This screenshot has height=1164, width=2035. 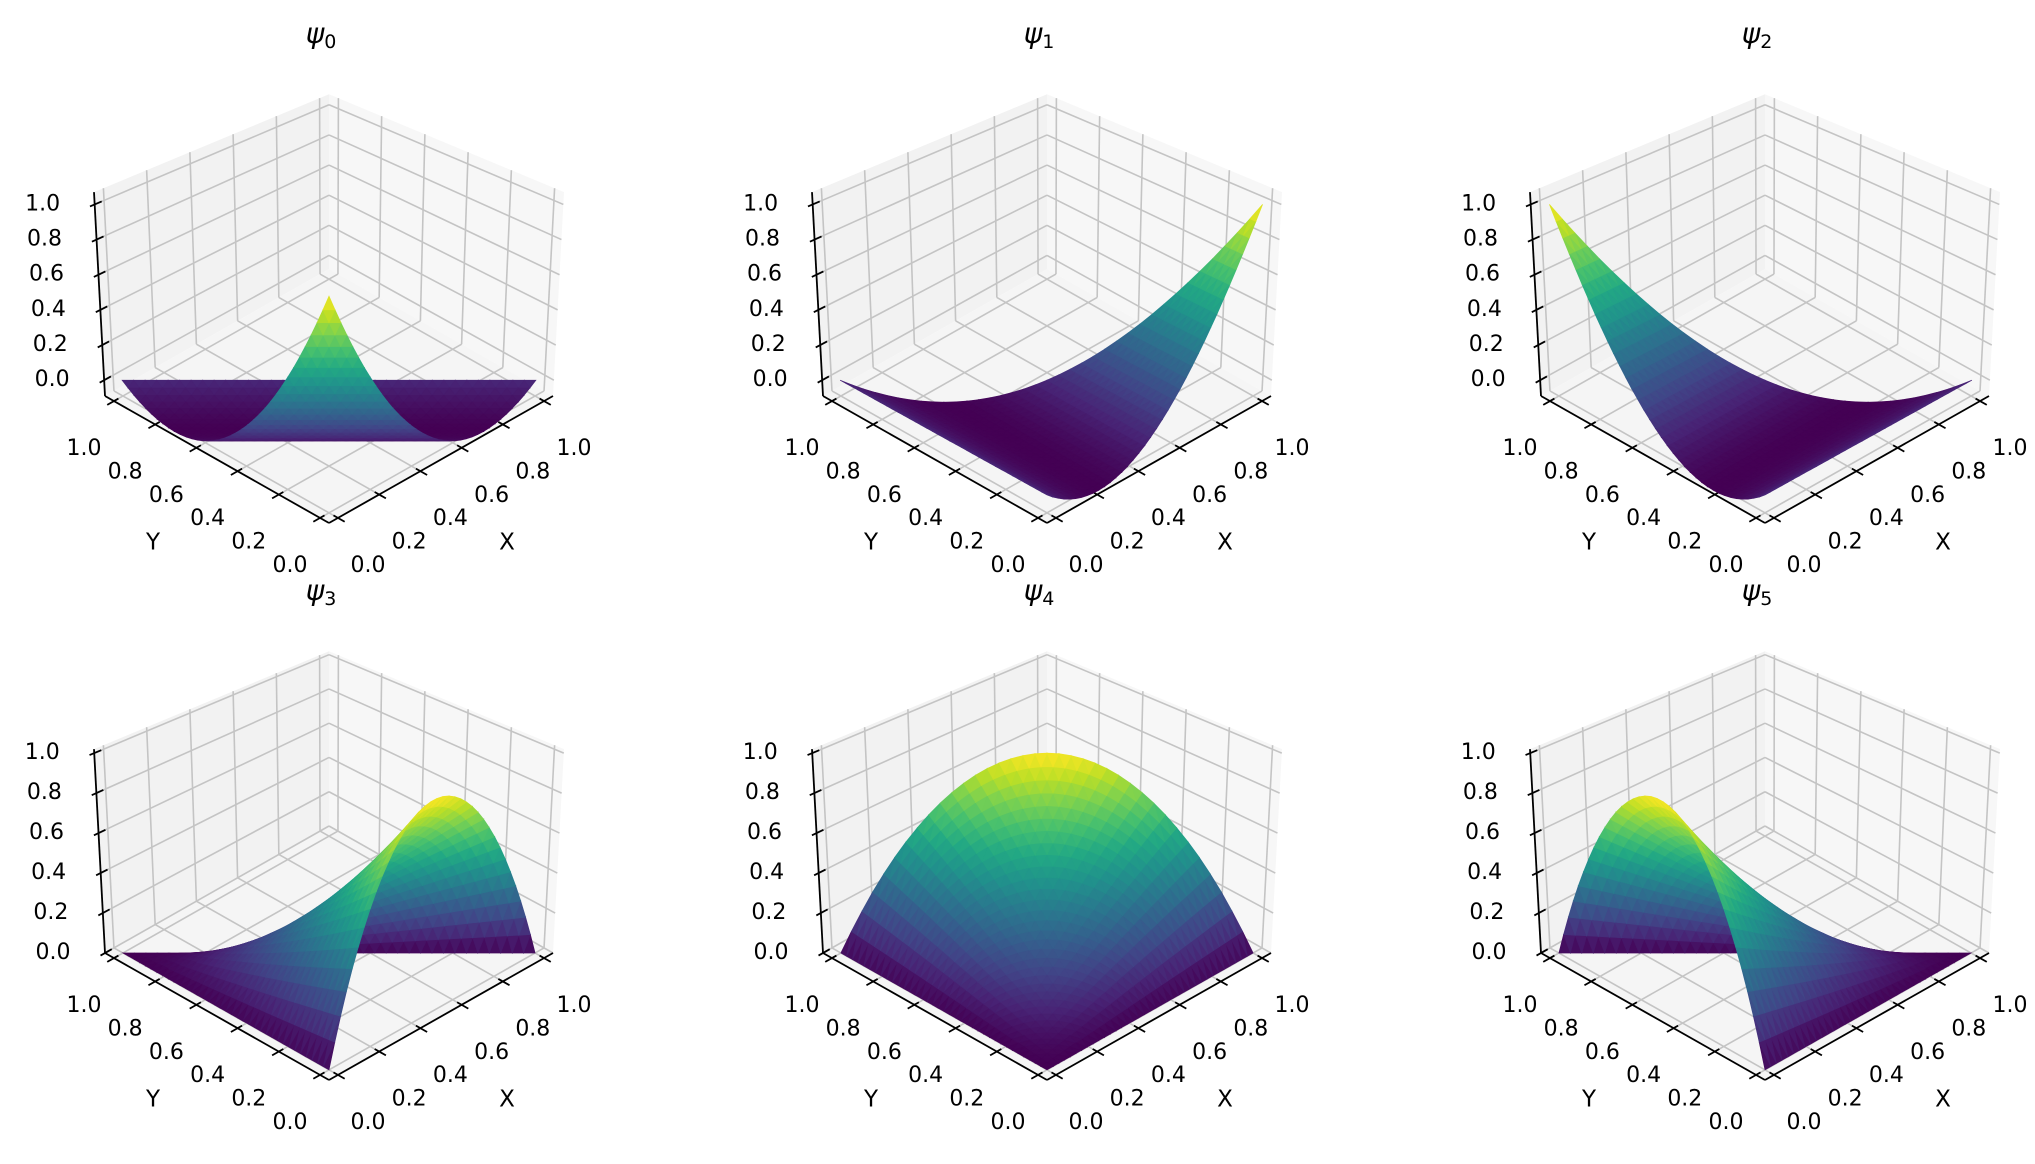 What do you see at coordinates (1480, 239) in the screenshot?
I see `z-tick-label: 0.8` at bounding box center [1480, 239].